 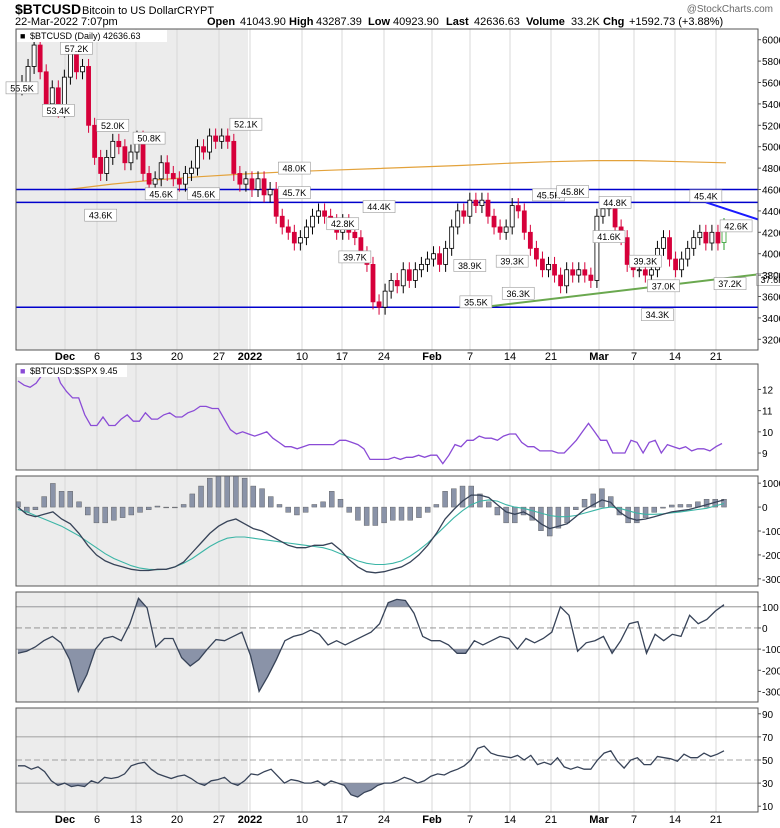 I want to click on price-label: 39.3K, so click(x=512, y=262).